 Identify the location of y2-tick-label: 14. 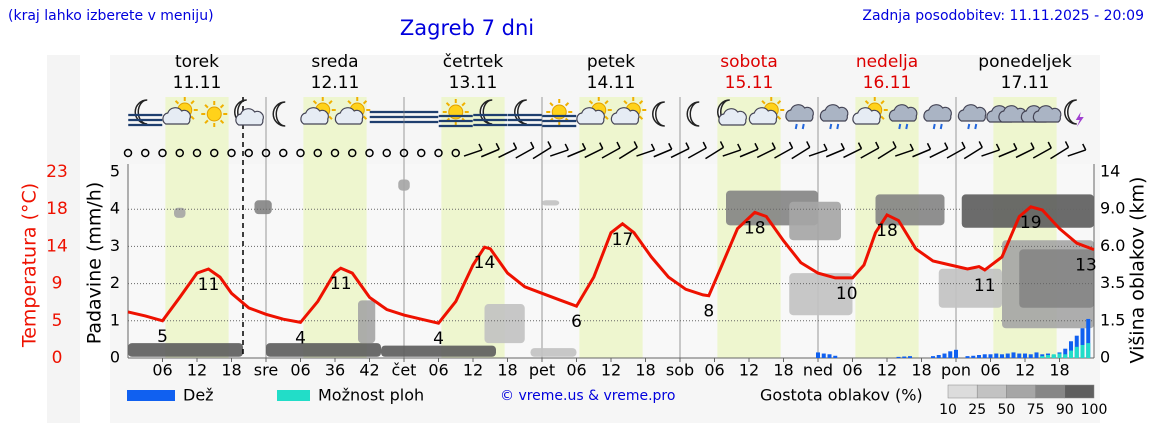
(1110, 171).